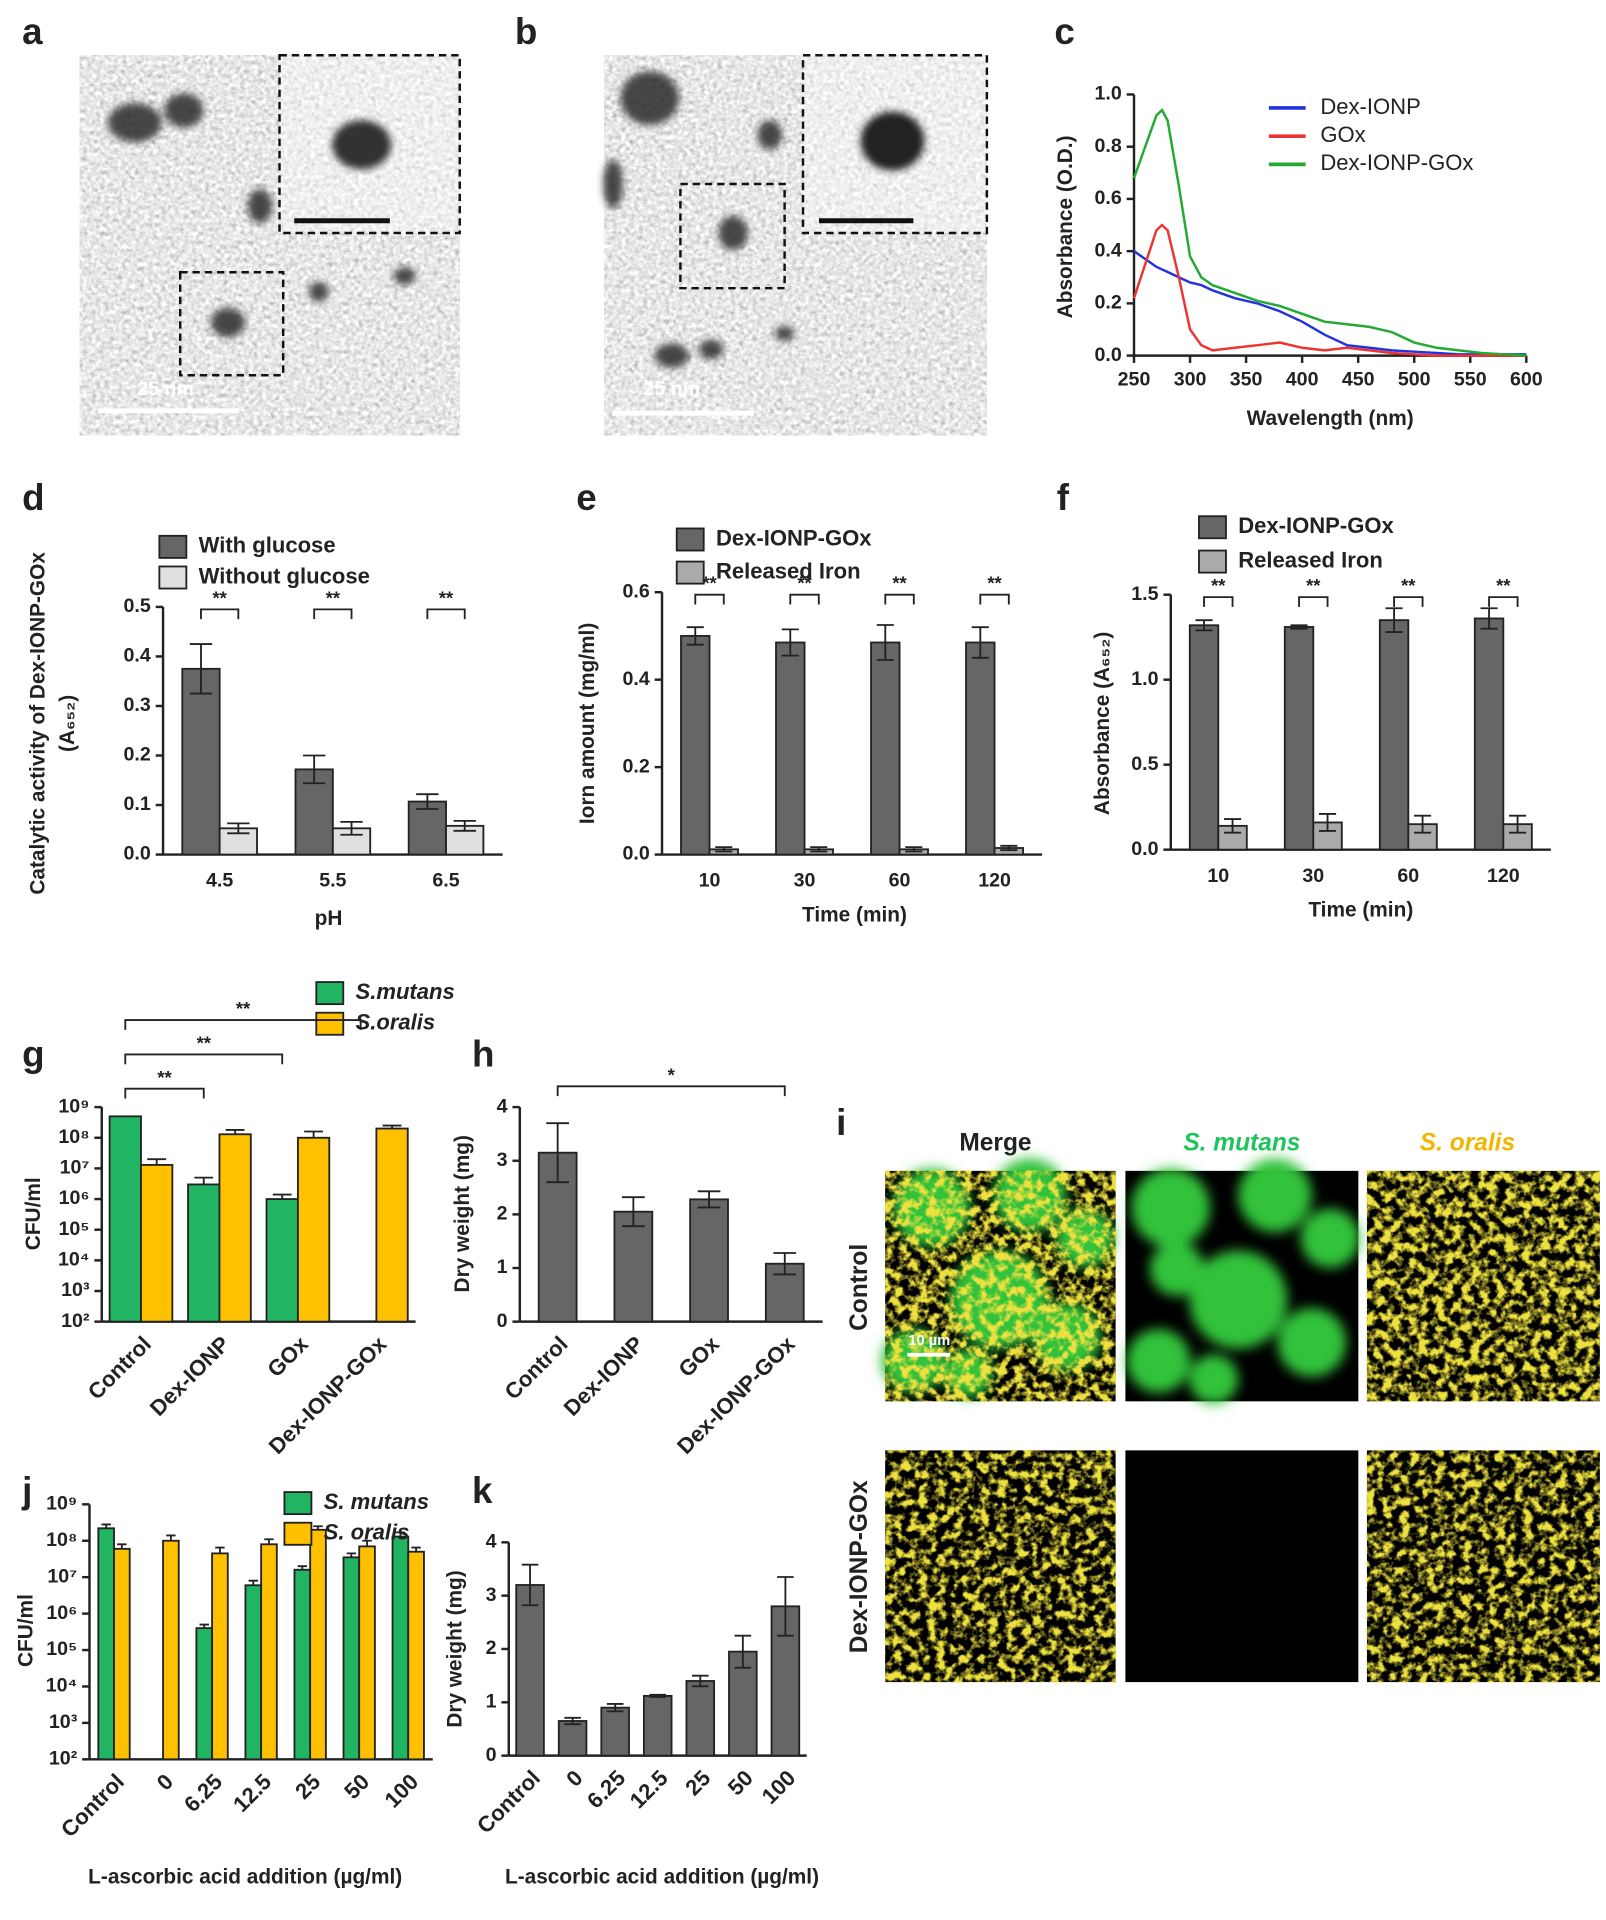 The height and width of the screenshot is (1920, 1606). I want to click on x-tick-label: 60, so click(1408, 876).